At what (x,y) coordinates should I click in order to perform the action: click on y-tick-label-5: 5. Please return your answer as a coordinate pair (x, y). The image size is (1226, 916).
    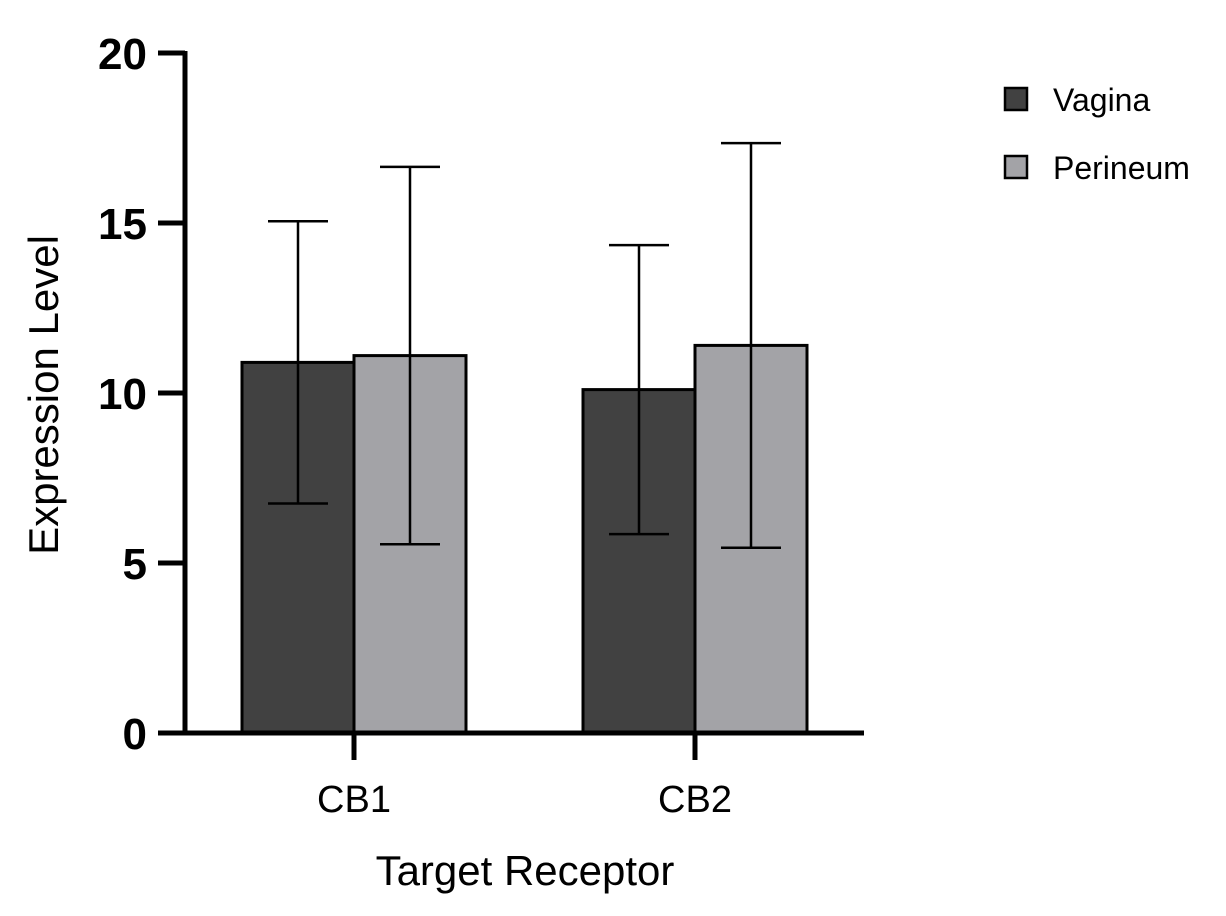
    Looking at the image, I should click on (135, 564).